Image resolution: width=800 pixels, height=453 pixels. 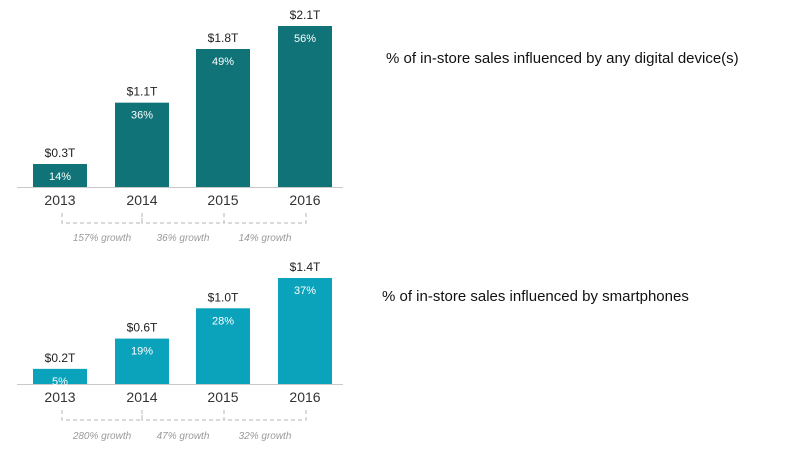 What do you see at coordinates (223, 62) in the screenshot?
I see `percent-label-2015: 49%` at bounding box center [223, 62].